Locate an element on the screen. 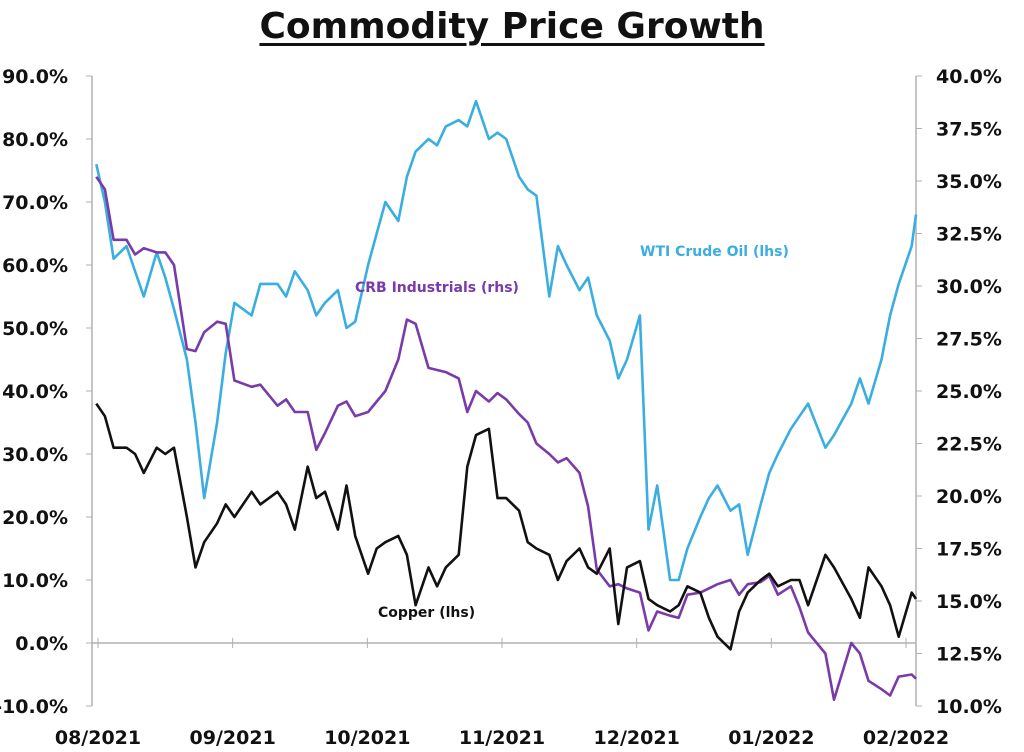  left-y-tick-label: 30.0% is located at coordinates (35, 455).